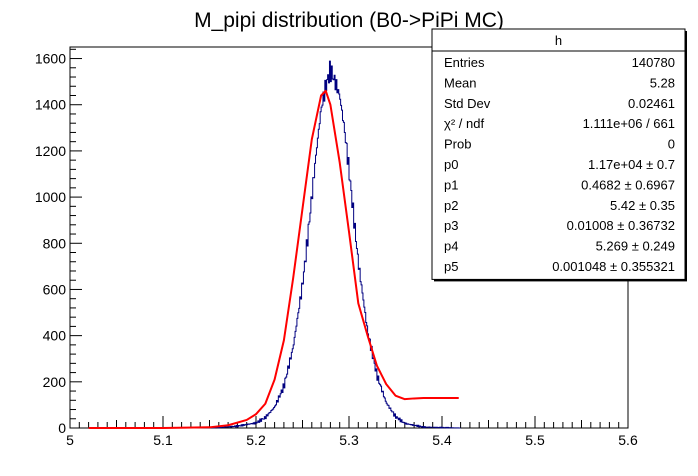 The height and width of the screenshot is (476, 698). What do you see at coordinates (464, 123) in the screenshot?
I see `stats-row-label: χ² / ndf` at bounding box center [464, 123].